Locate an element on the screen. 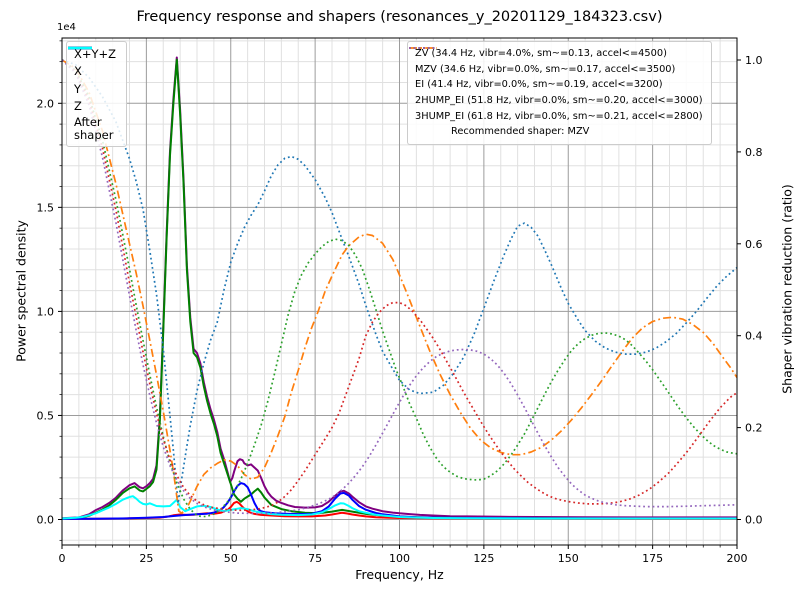 The height and width of the screenshot is (600, 800). x-axis-label: Frequency, Hz is located at coordinates (399, 574).